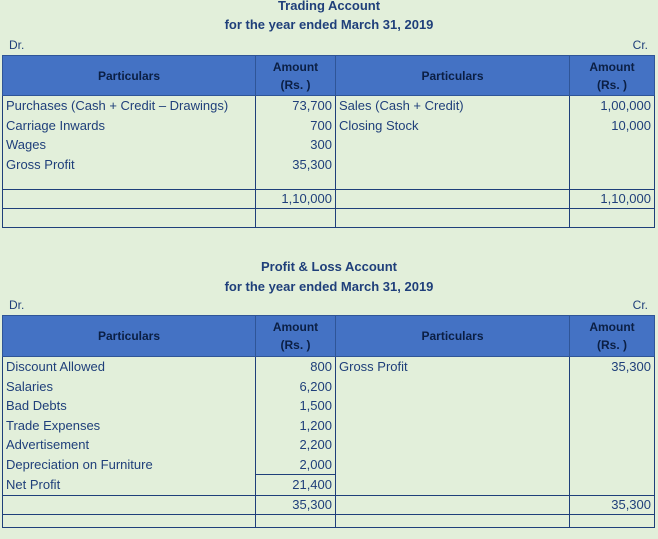 This screenshot has width=658, height=539. Describe the element at coordinates (129, 164) in the screenshot. I see `debit-particular: Gross Profit` at that location.